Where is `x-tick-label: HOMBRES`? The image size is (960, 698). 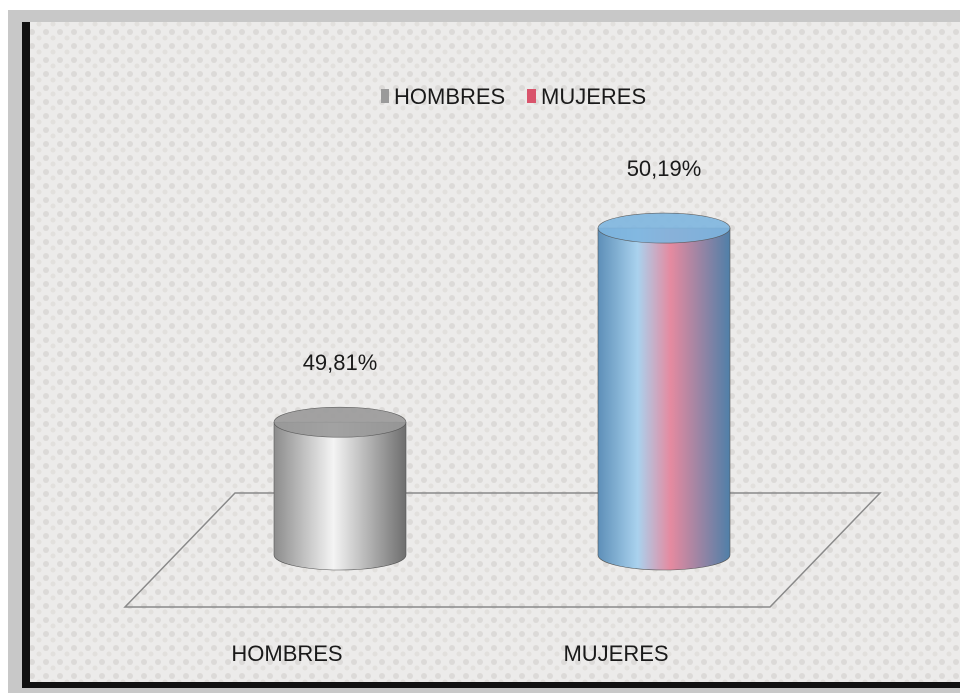 x-tick-label: HOMBRES is located at coordinates (286, 653).